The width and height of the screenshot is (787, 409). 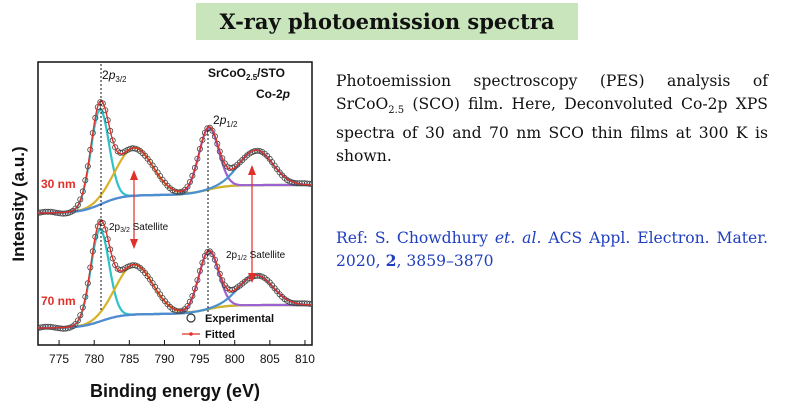 I want to click on legend-fitted: Fitted, so click(x=220, y=335).